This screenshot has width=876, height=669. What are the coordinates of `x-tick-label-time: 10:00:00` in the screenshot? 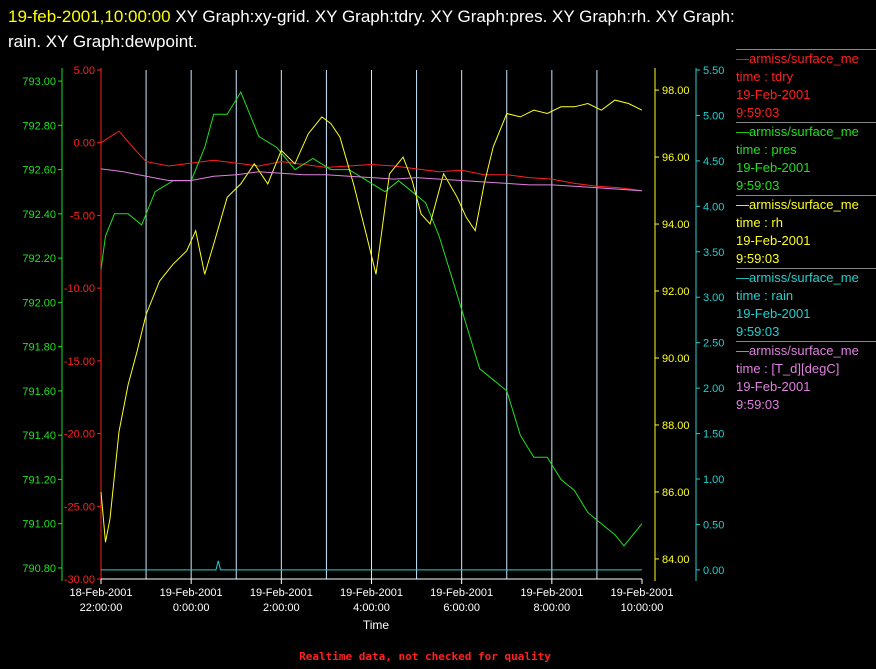 It's located at (642, 608).